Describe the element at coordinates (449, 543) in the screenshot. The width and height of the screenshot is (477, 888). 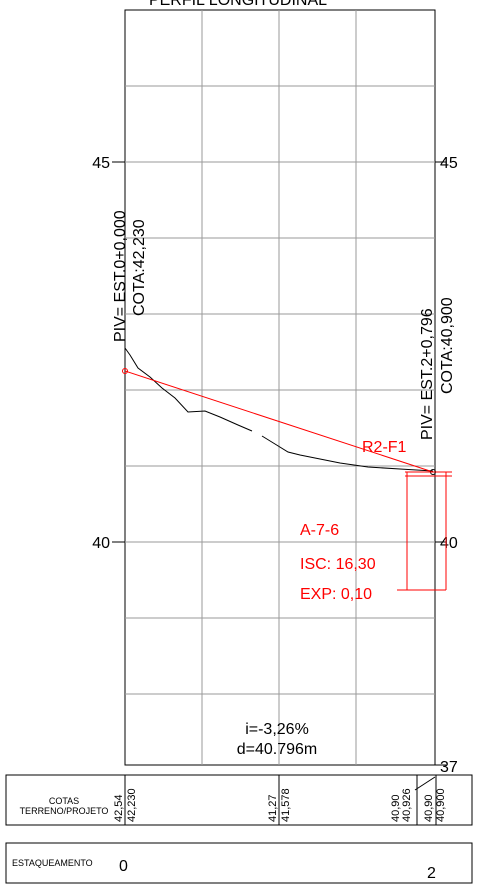
I see `y-axis-right-label-40: 40` at that location.